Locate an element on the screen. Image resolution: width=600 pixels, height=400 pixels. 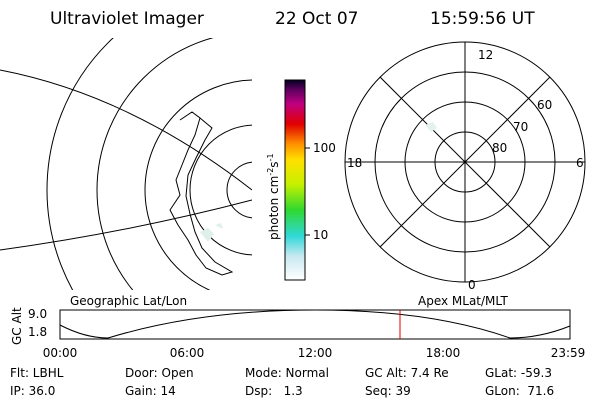
altitude-label: GC Alt is located at coordinates (17, 326).